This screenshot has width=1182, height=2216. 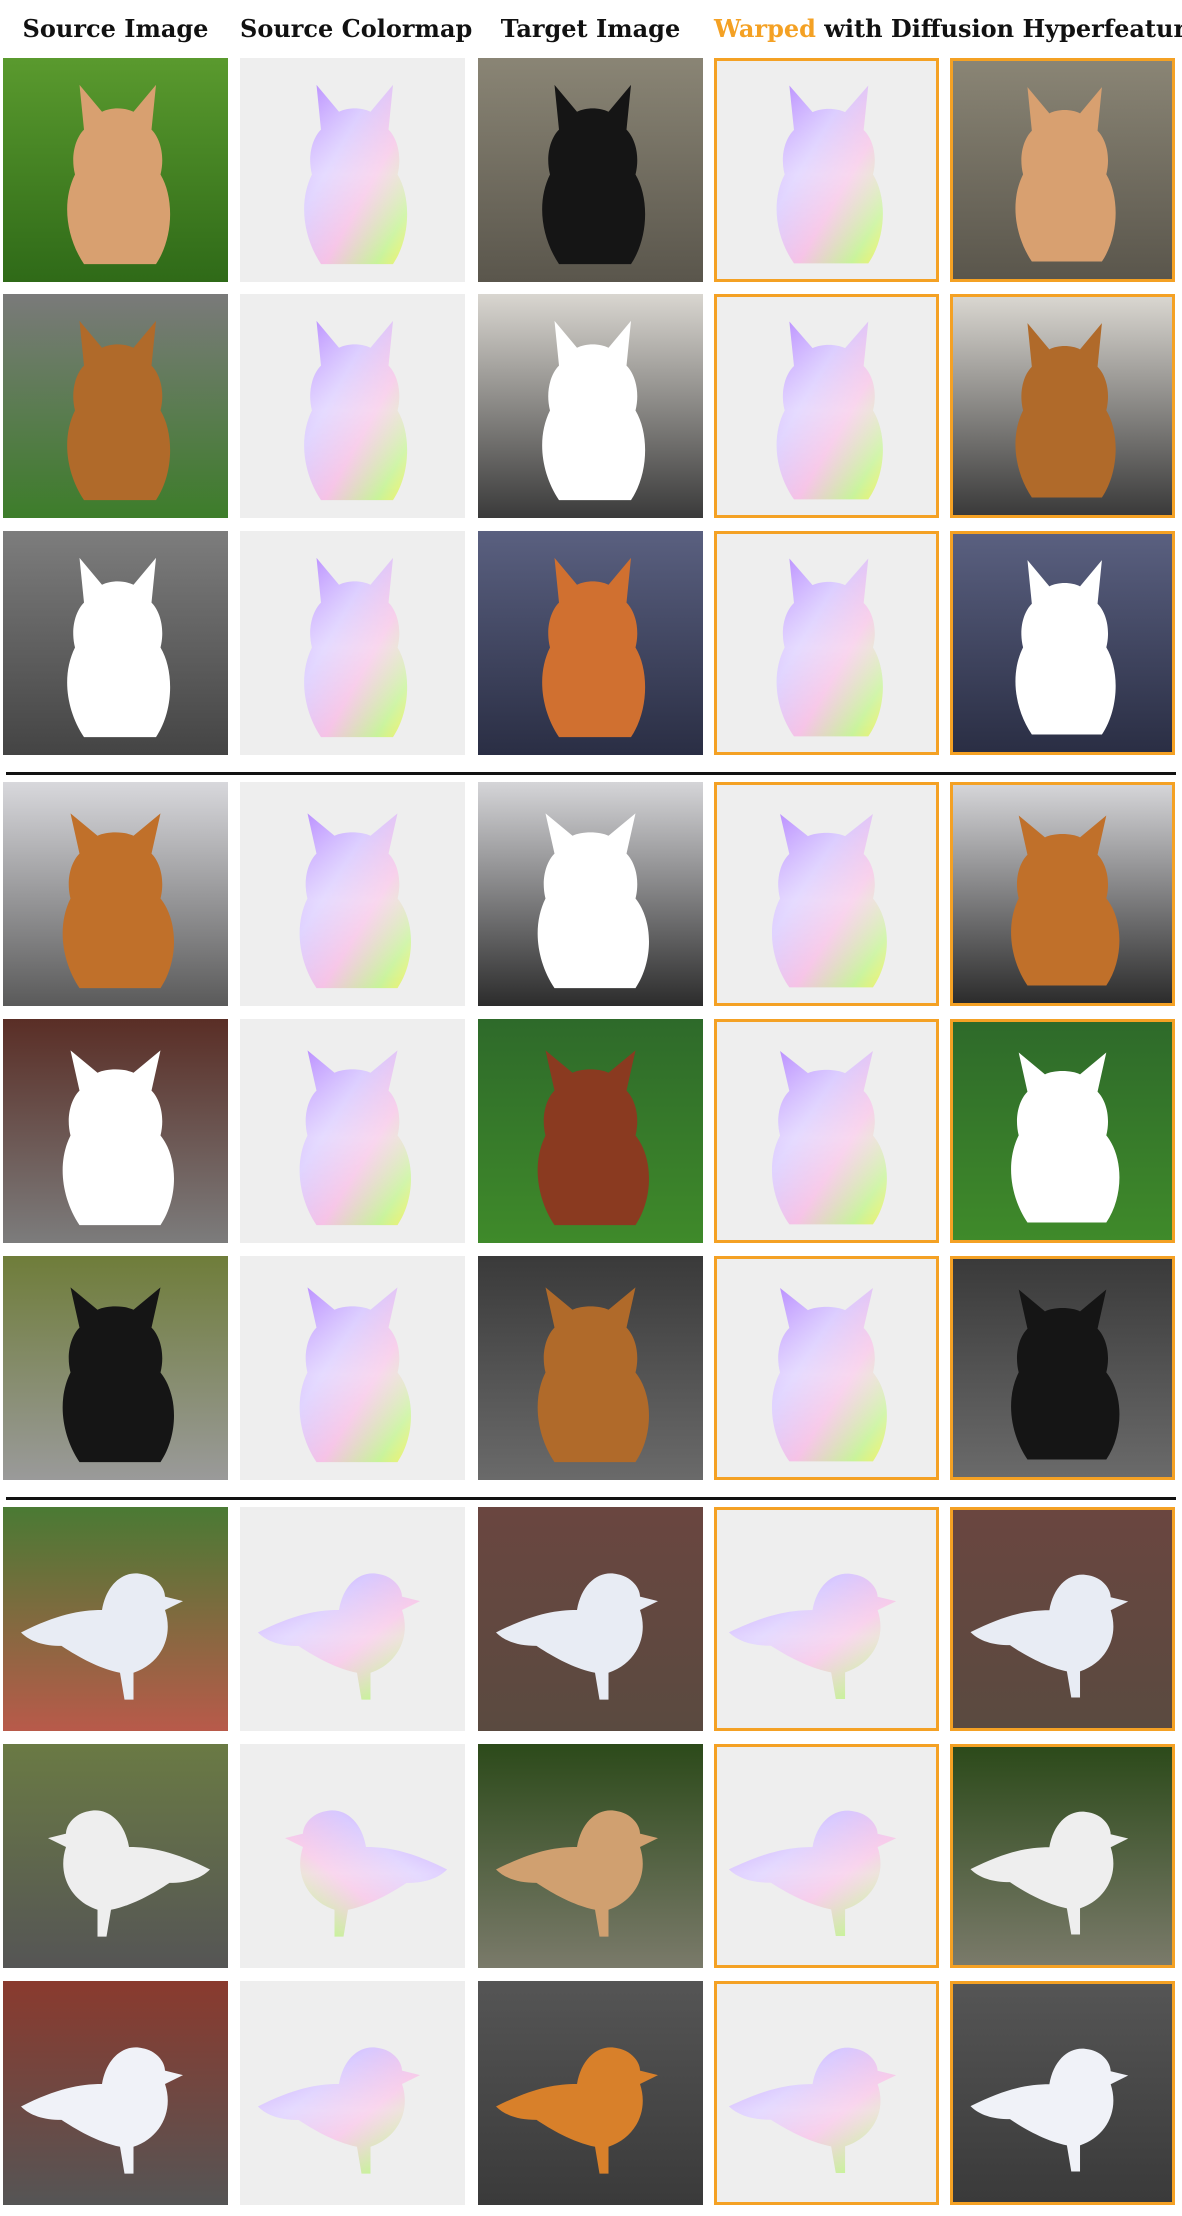 What do you see at coordinates (591, 1498) in the screenshot?
I see `divider-dogs-birds` at bounding box center [591, 1498].